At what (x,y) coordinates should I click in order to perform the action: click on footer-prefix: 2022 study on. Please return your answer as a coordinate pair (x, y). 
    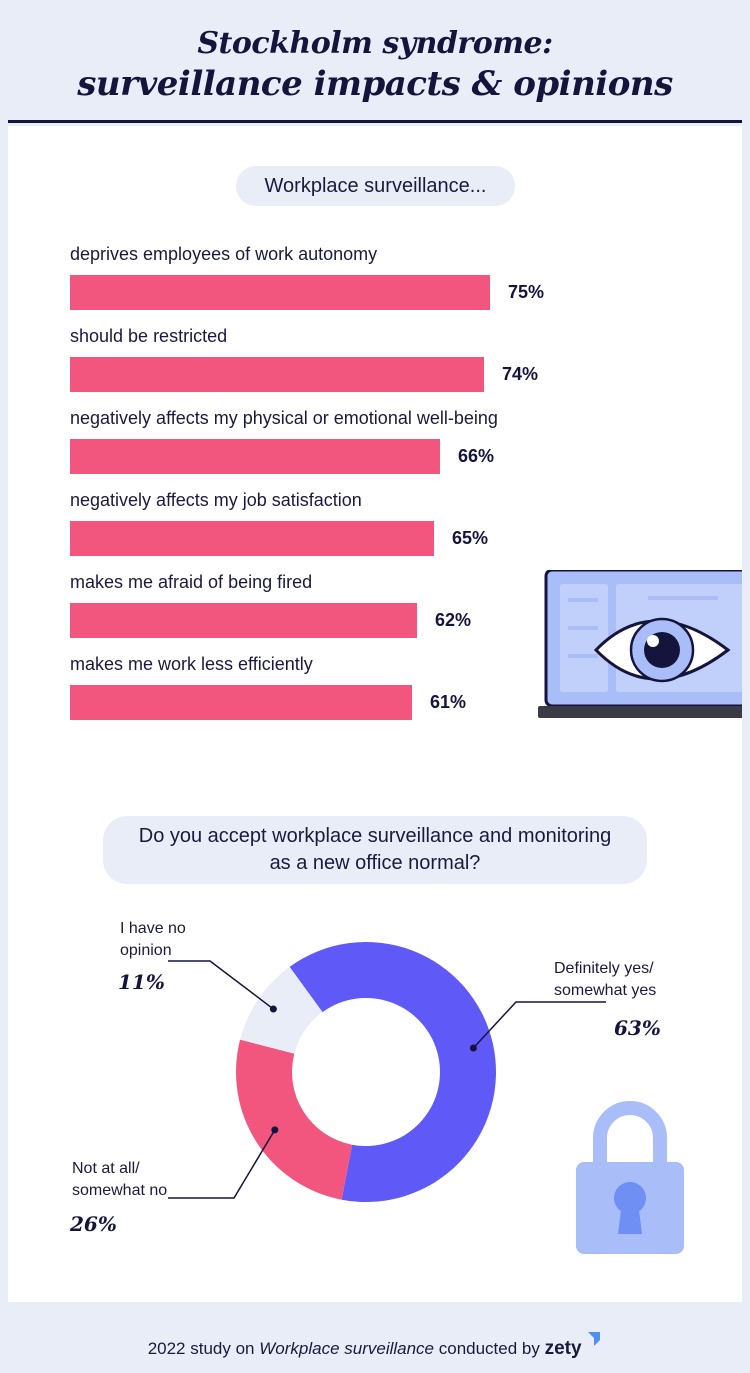
    Looking at the image, I should click on (203, 1348).